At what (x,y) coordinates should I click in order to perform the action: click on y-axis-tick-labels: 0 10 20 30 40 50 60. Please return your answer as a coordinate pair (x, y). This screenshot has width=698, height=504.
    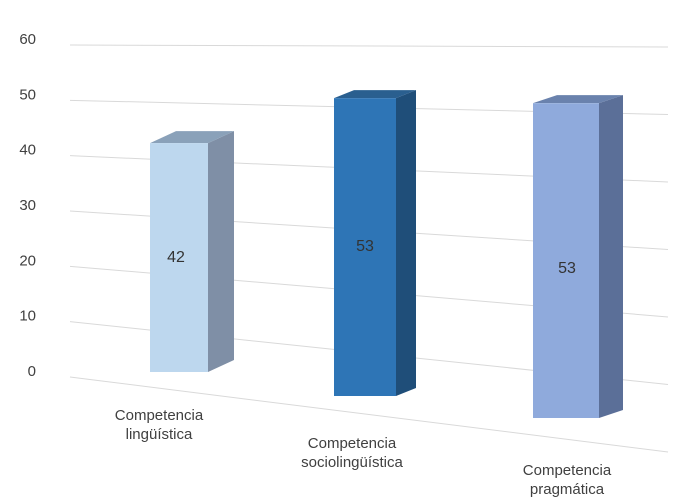
    Looking at the image, I should click on (27, 205).